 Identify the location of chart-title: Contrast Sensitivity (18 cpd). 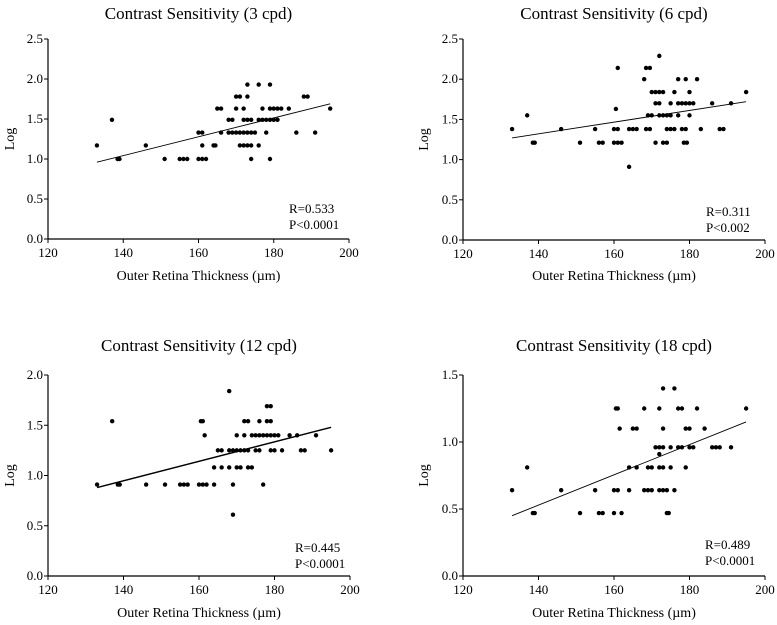
(614, 345).